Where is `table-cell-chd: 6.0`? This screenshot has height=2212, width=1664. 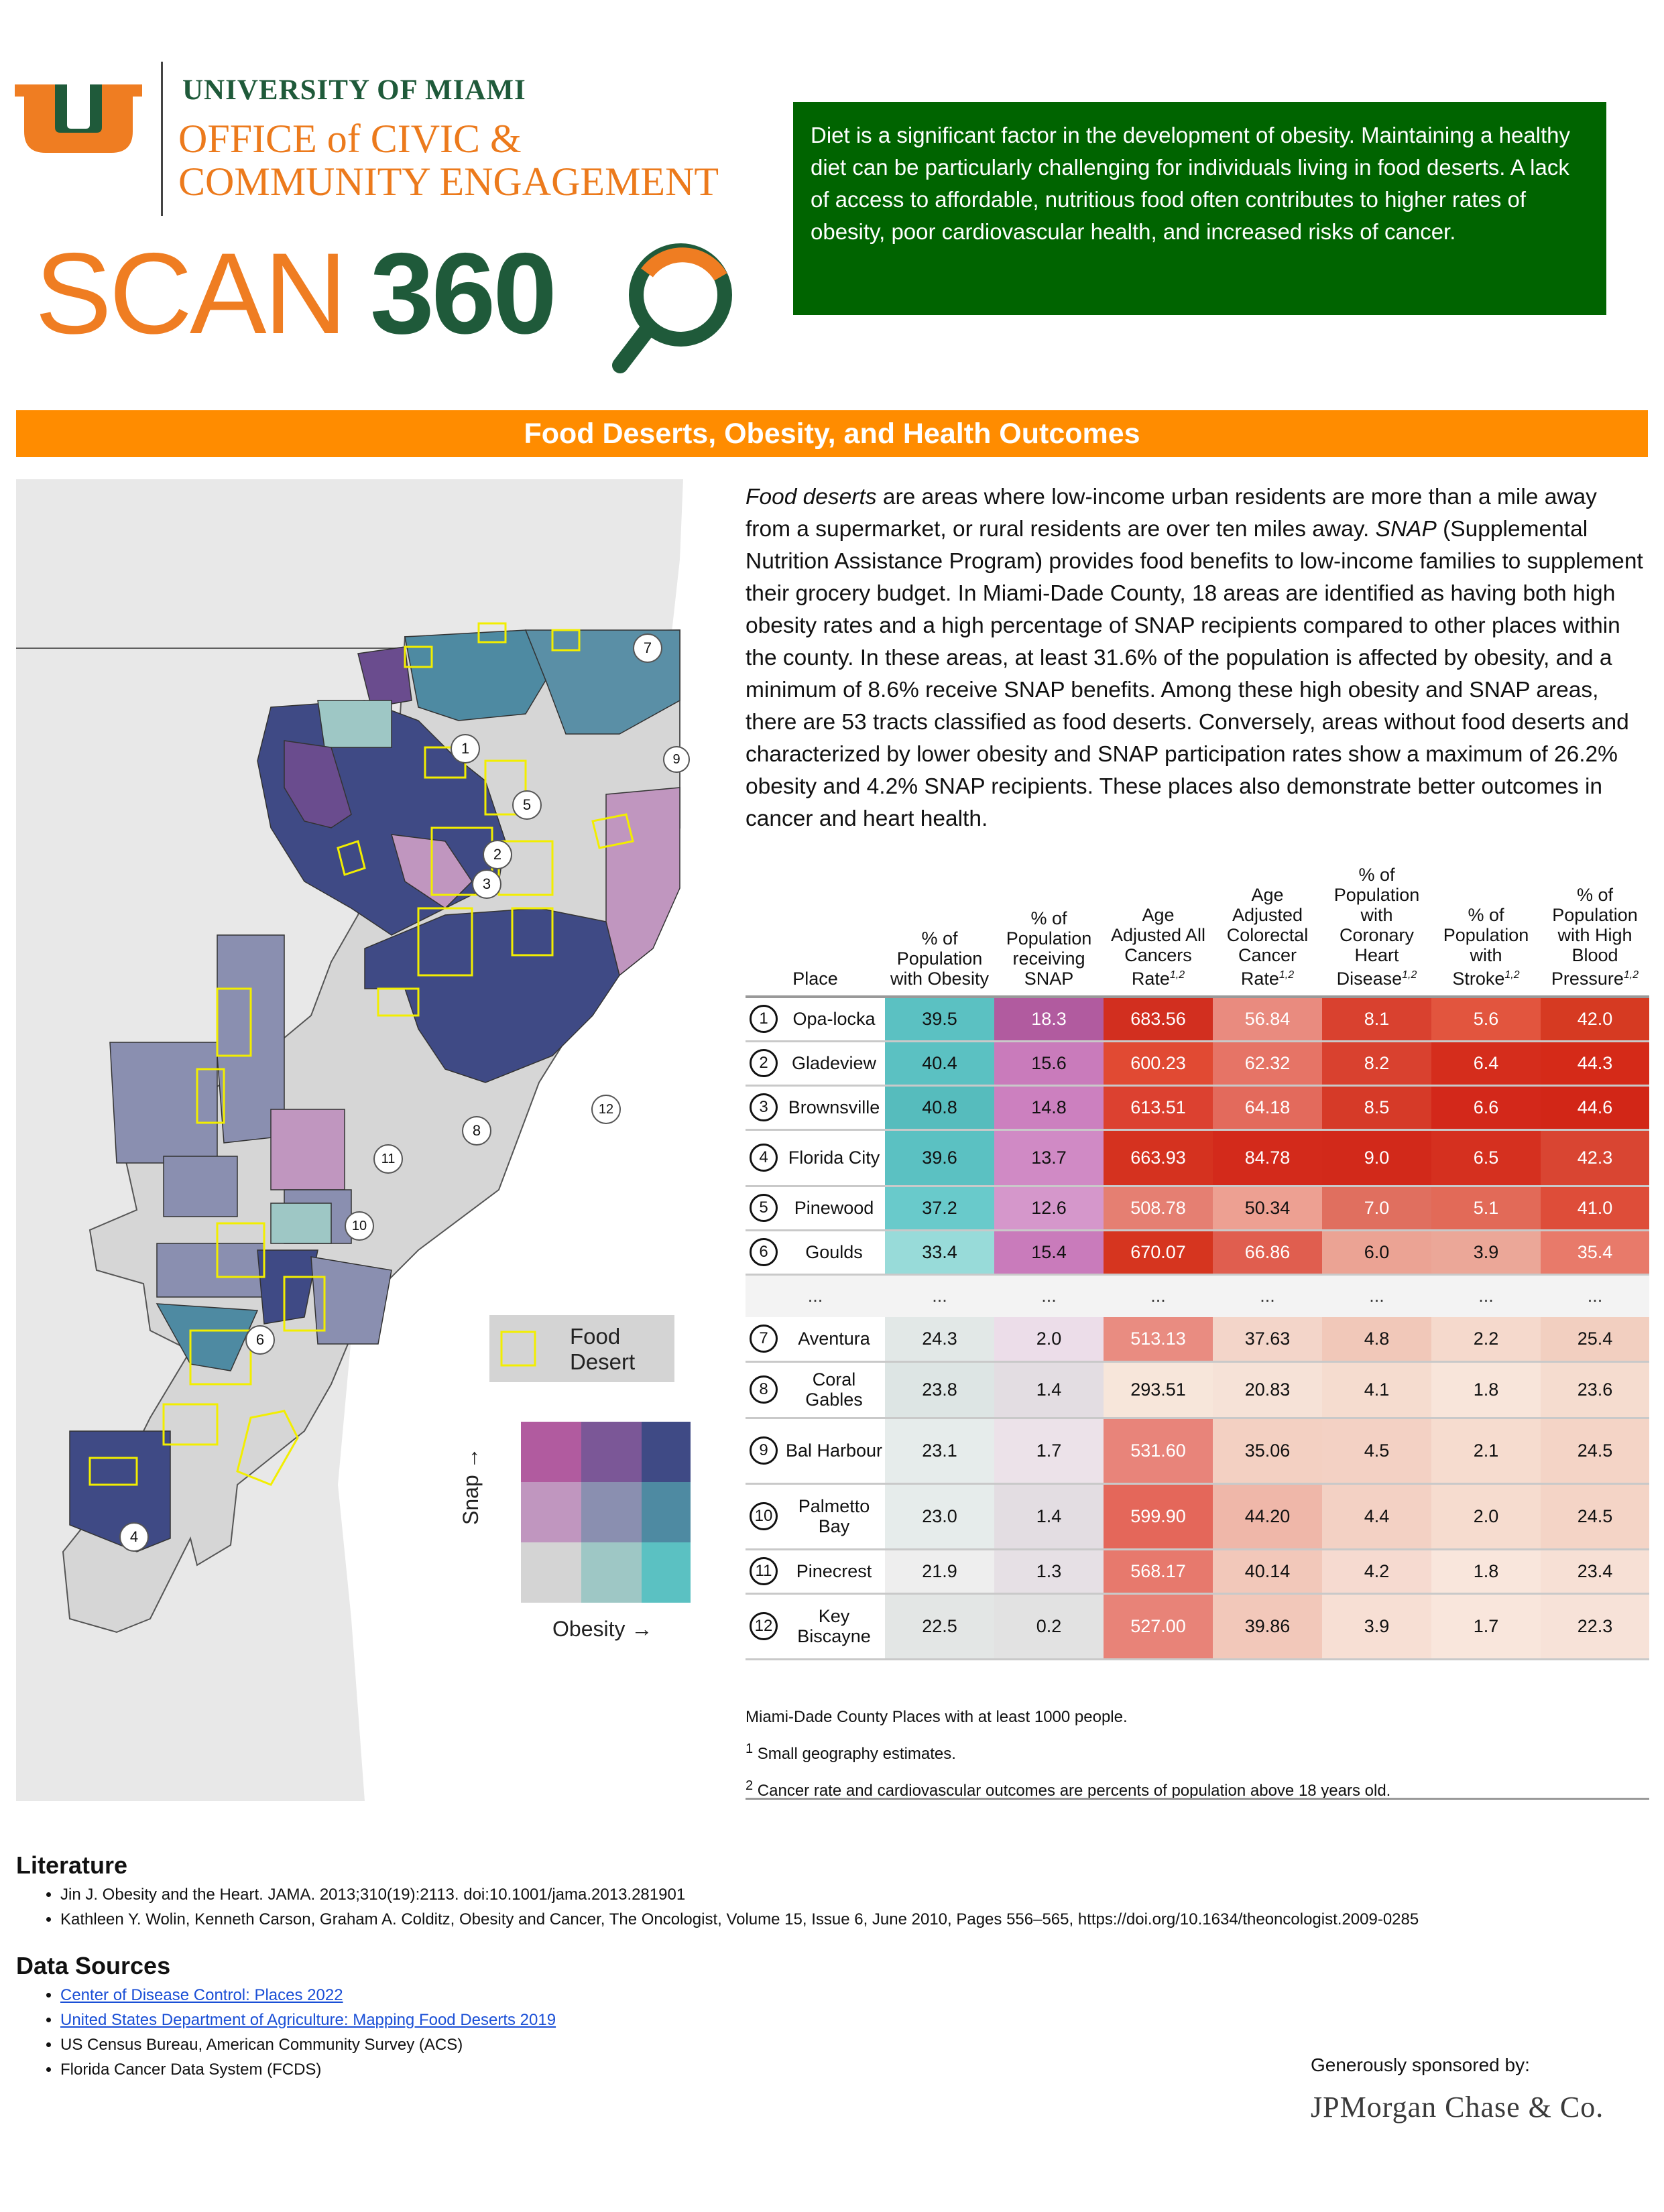
table-cell-chd: 6.0 is located at coordinates (1376, 1253).